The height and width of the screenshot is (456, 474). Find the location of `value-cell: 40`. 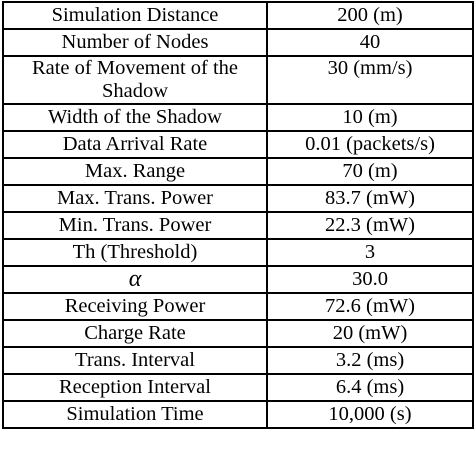

value-cell: 40 is located at coordinates (370, 42).